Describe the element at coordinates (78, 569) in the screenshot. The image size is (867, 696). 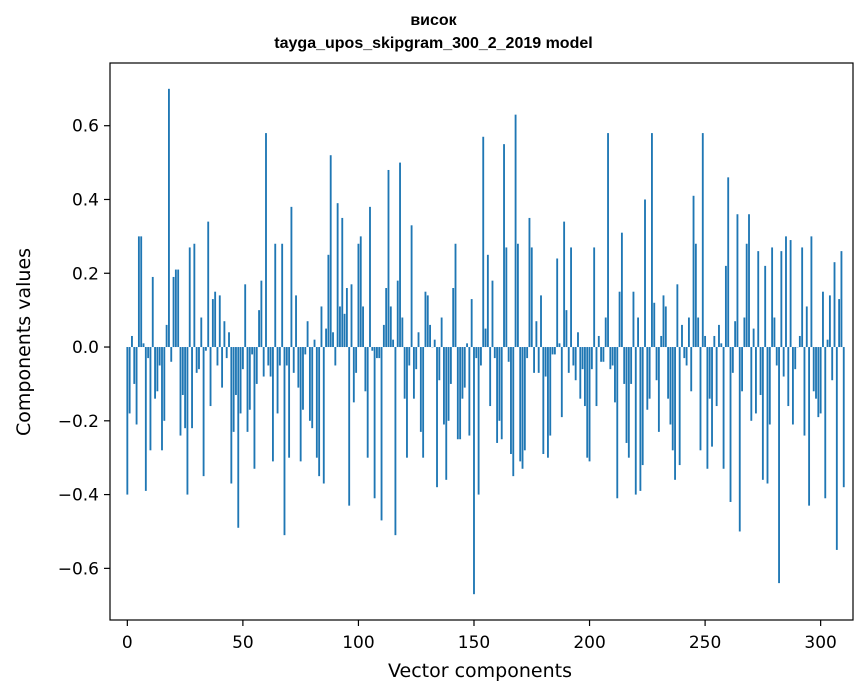
I see `y-tick-label: −0.6` at that location.